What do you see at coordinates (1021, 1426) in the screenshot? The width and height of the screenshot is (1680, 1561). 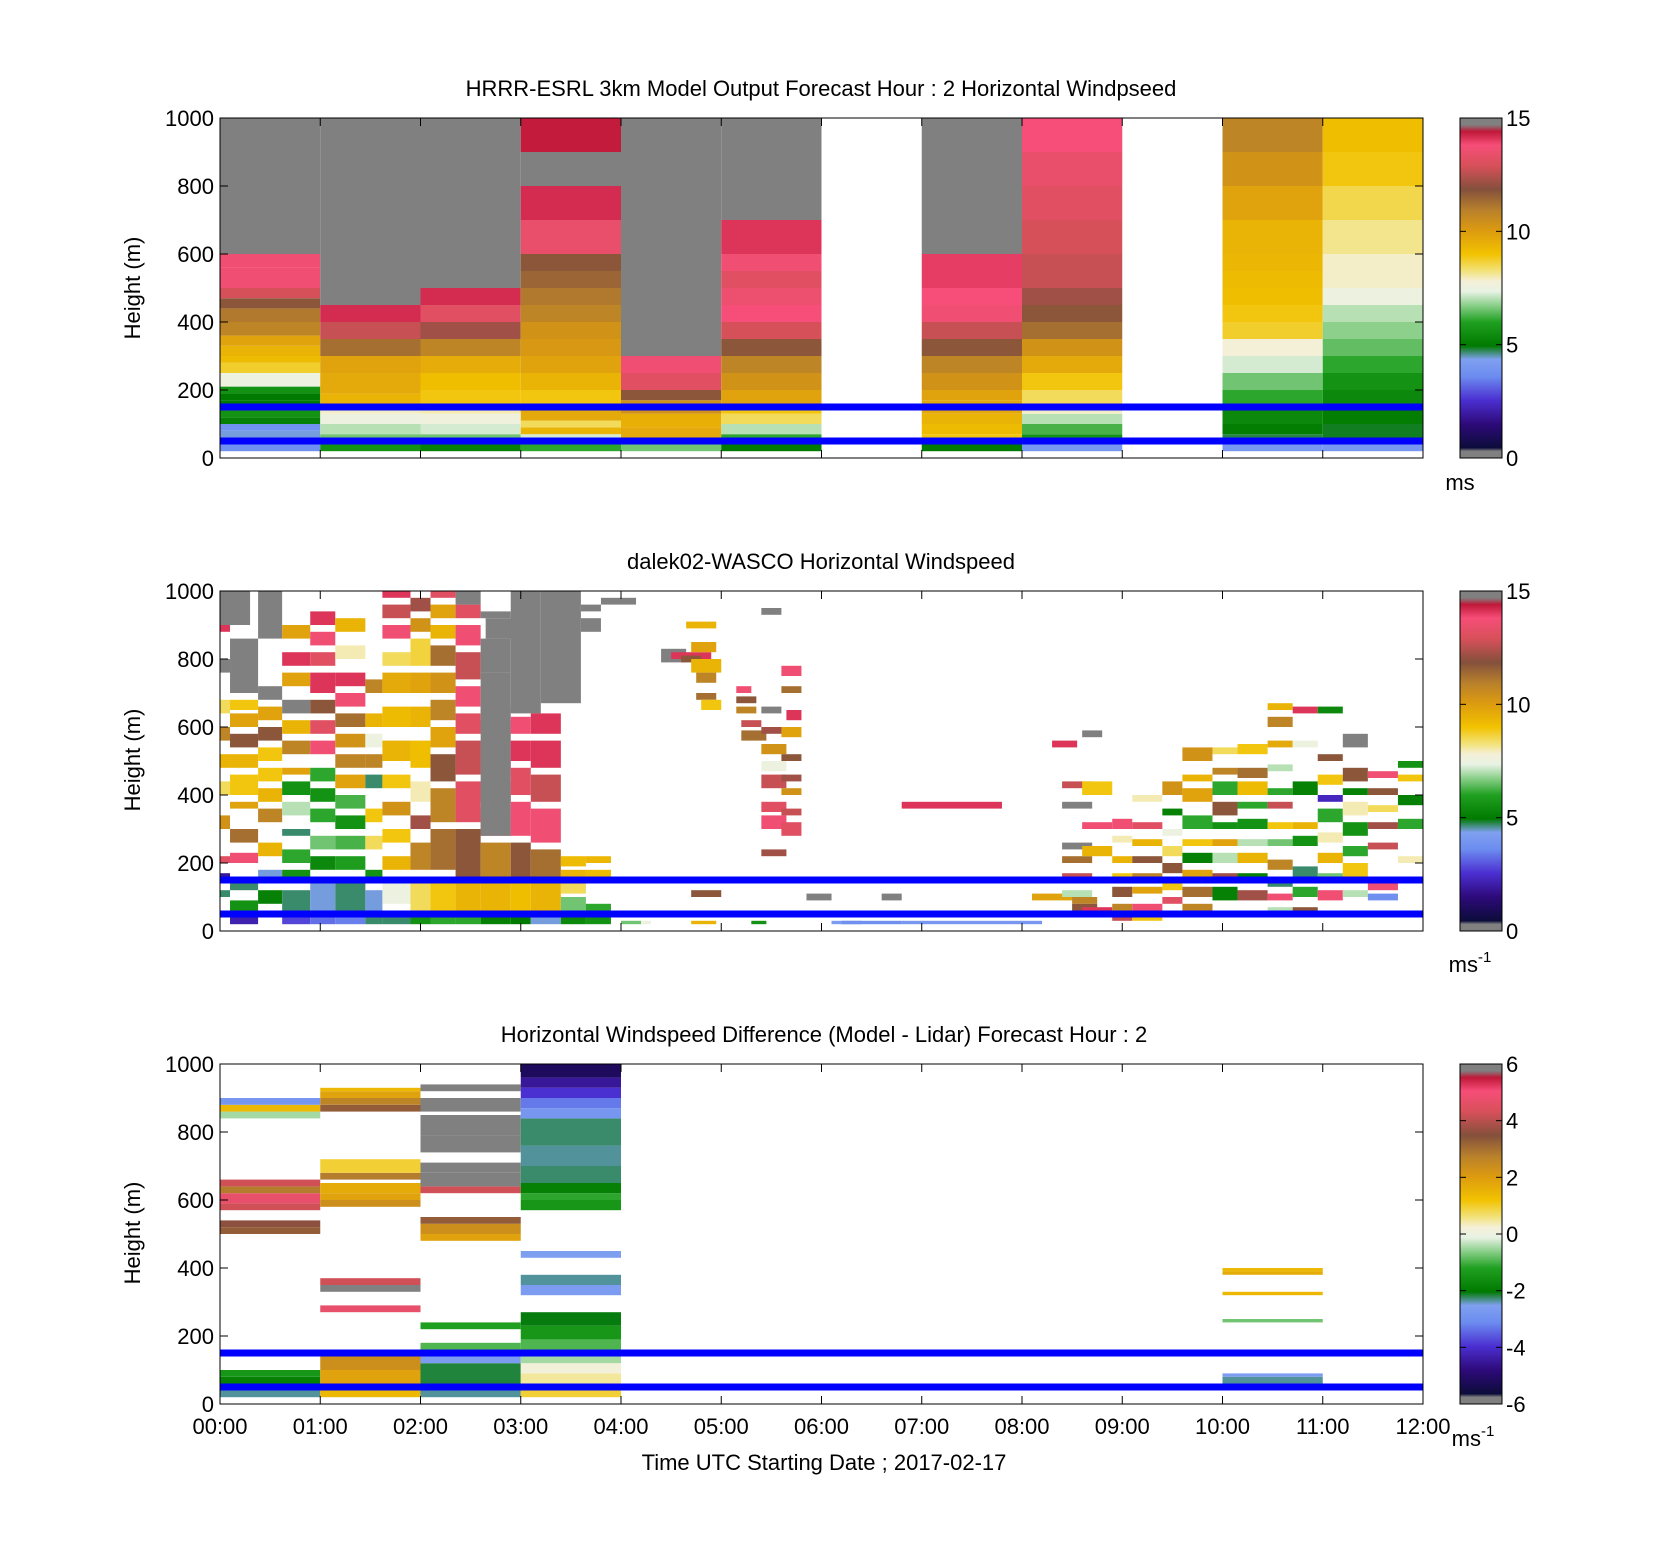 I see `x-tick-label: 08:00` at bounding box center [1021, 1426].